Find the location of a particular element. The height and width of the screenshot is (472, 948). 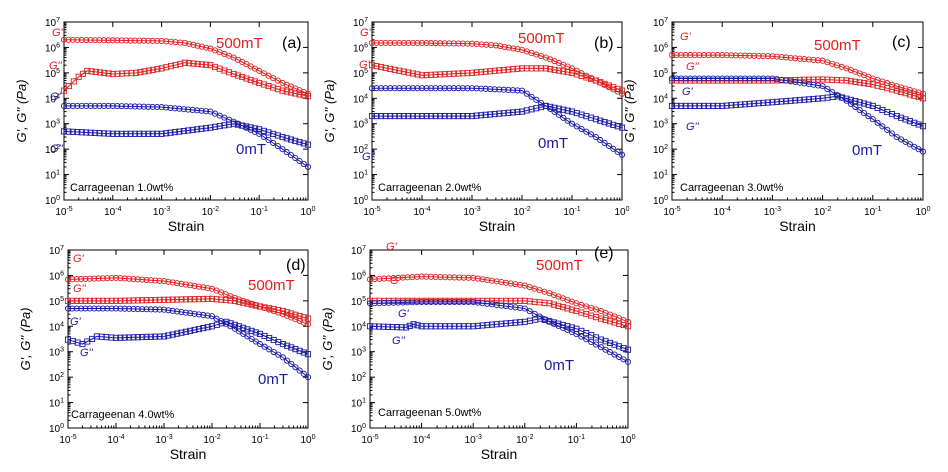

field-label-0mT: 0mT is located at coordinates (559, 365).